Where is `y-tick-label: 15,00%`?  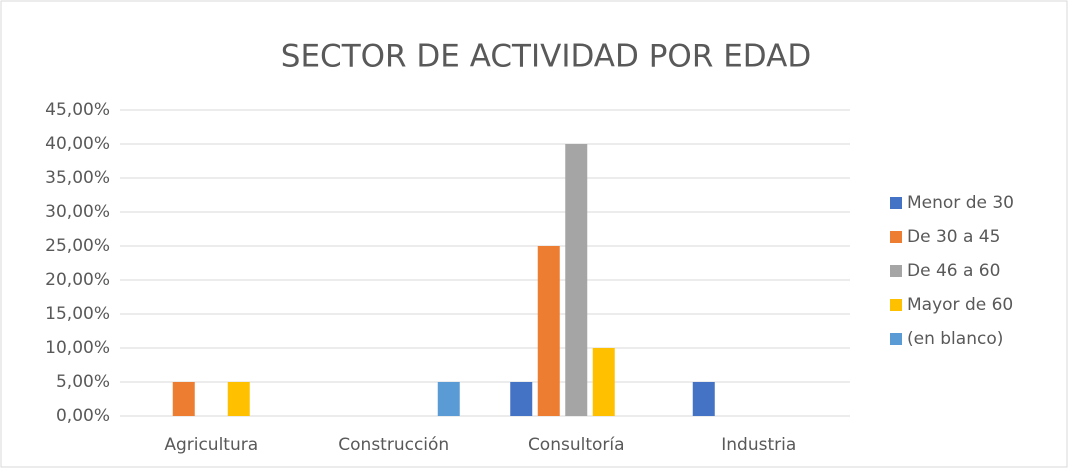
y-tick-label: 15,00% is located at coordinates (77, 314).